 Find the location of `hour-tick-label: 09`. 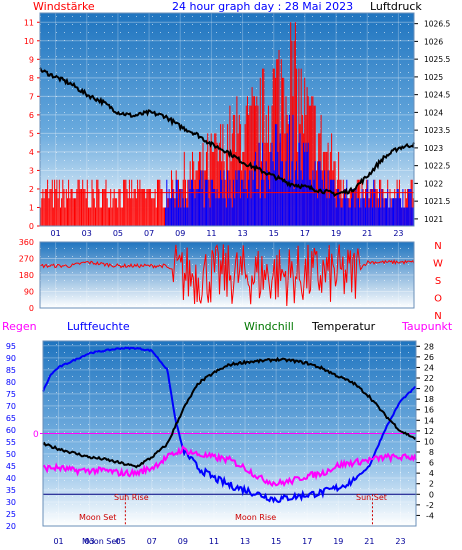

hour-tick-label: 09 is located at coordinates (180, 233).